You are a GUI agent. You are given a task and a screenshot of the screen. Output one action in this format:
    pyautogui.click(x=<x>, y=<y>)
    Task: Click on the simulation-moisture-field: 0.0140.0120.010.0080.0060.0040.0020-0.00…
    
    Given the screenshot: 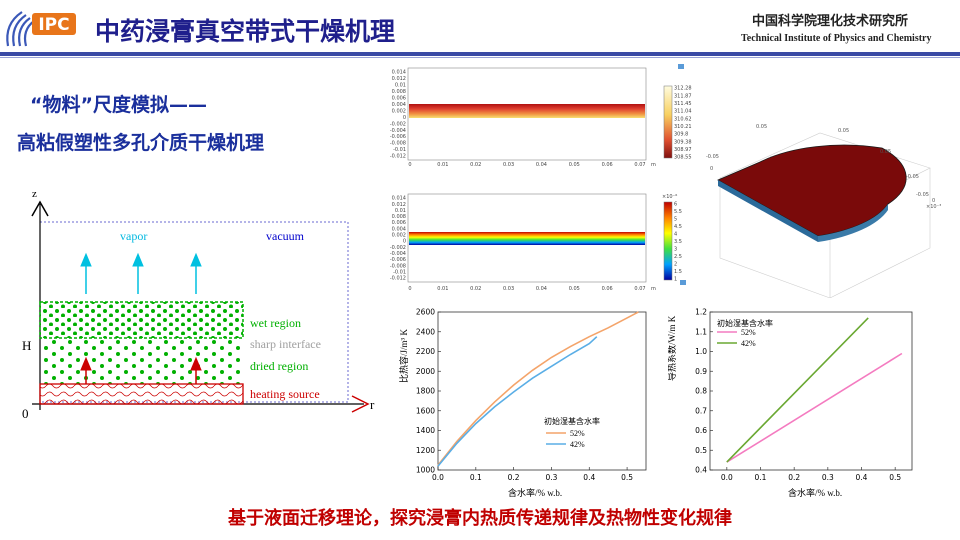 What is the action you would take?
    pyautogui.click(x=534, y=242)
    